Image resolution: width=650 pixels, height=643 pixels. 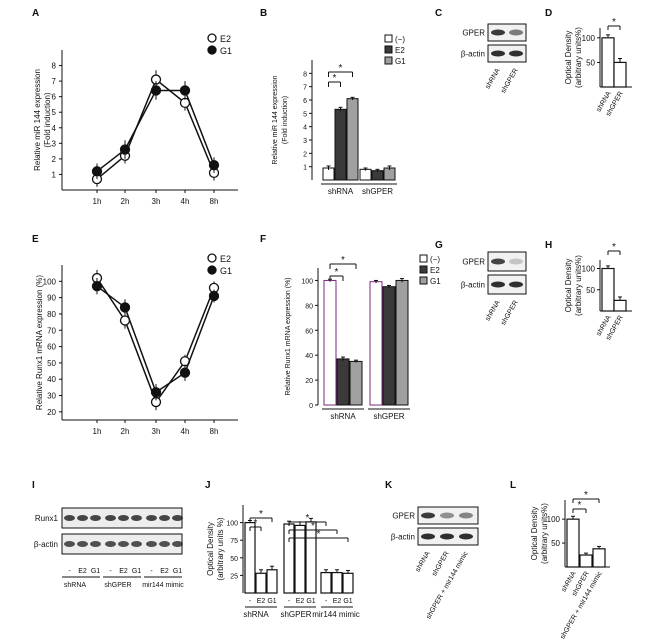 I want to click on panel-letter: J, so click(x=208, y=485).